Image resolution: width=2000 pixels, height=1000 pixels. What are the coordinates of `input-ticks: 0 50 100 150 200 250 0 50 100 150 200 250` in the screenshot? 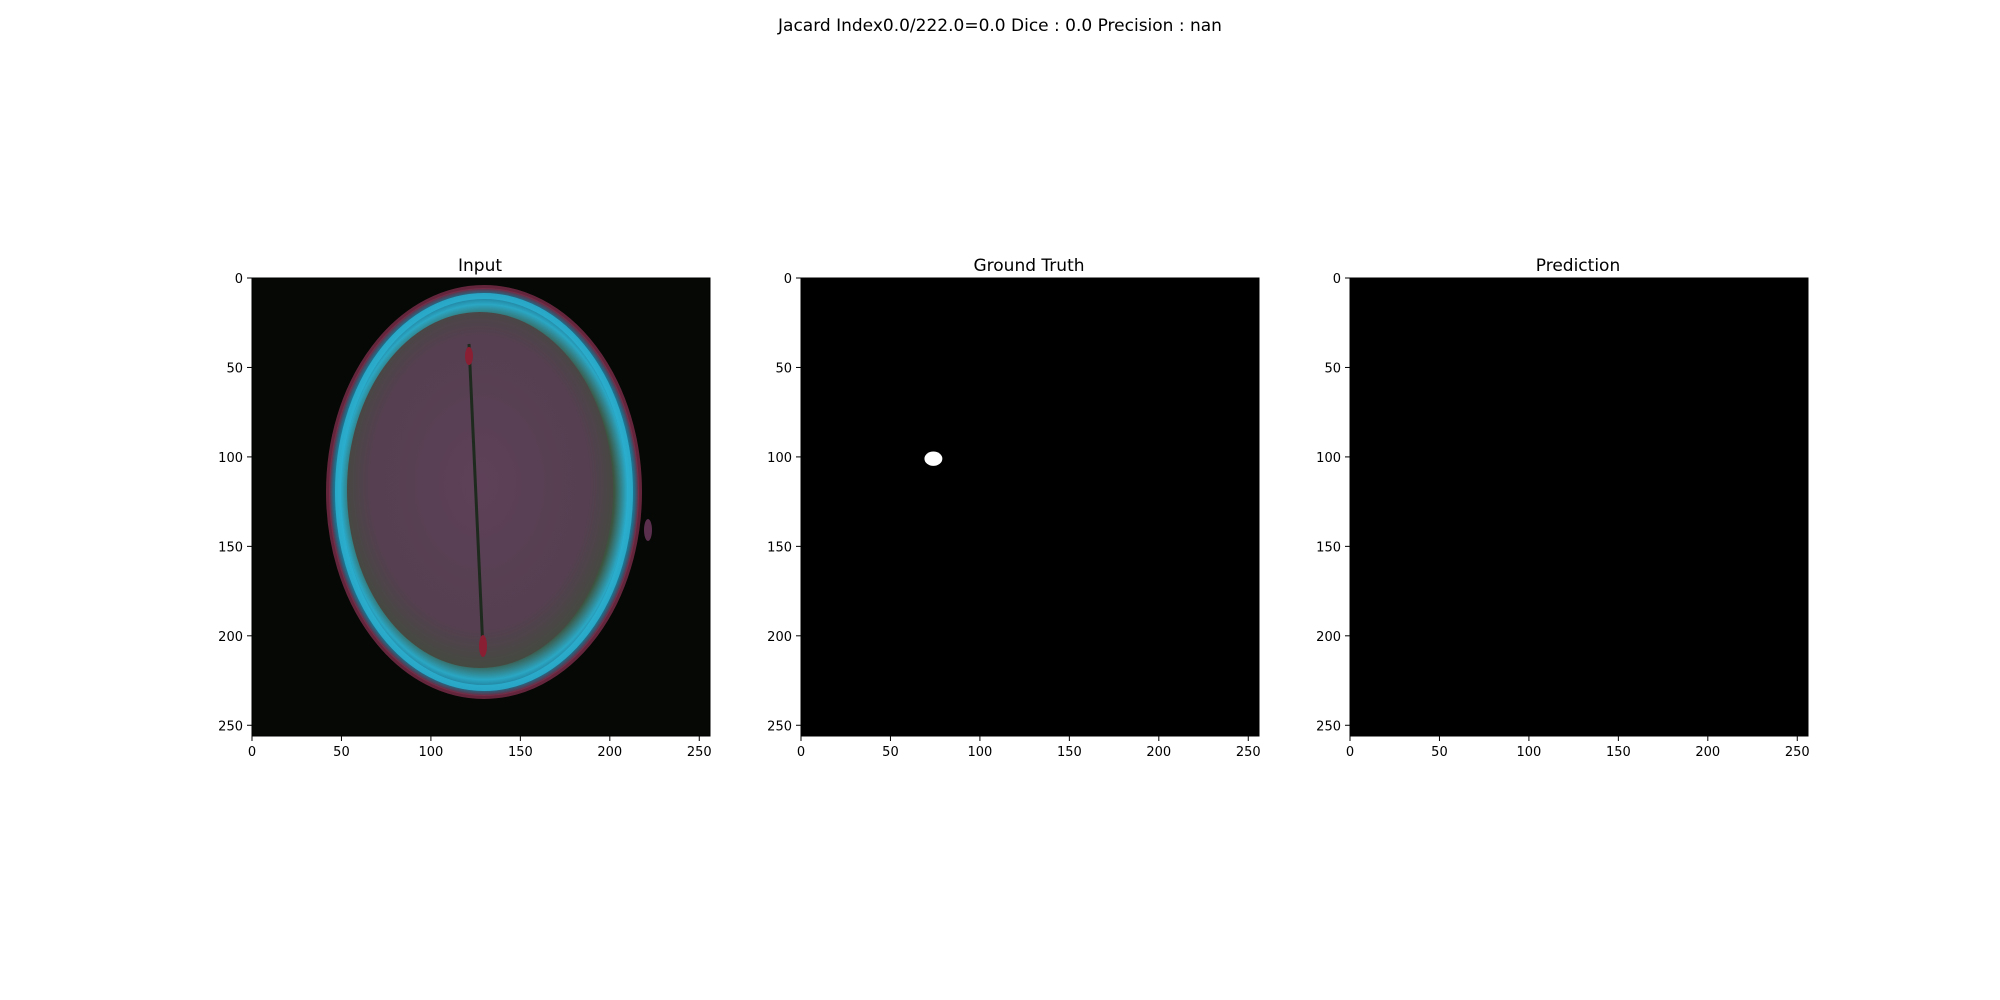 It's located at (465, 516).